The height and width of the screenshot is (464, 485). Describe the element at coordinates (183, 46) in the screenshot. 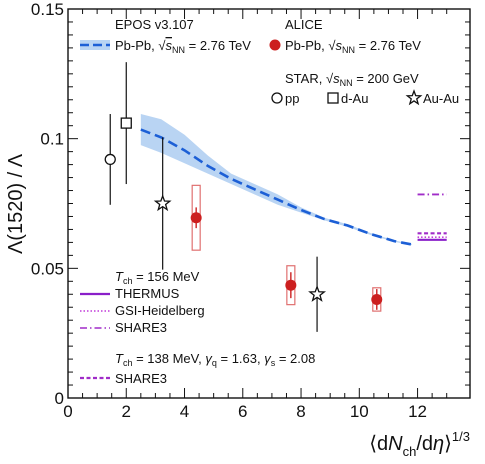

I see `legend-epos-label: Pb-Pb, √sNN = 2.76 TeV` at that location.